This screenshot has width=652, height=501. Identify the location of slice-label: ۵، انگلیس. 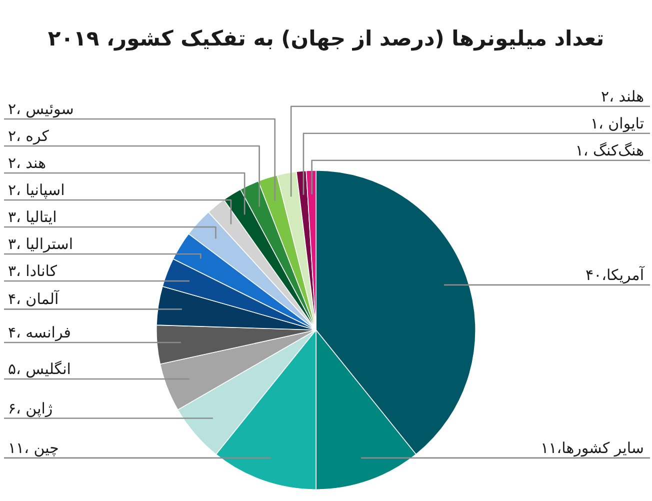
(39, 369).